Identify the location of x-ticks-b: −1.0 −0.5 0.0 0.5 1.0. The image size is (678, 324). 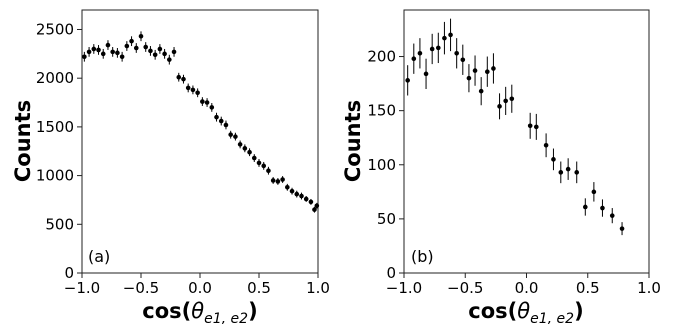
(523, 285).